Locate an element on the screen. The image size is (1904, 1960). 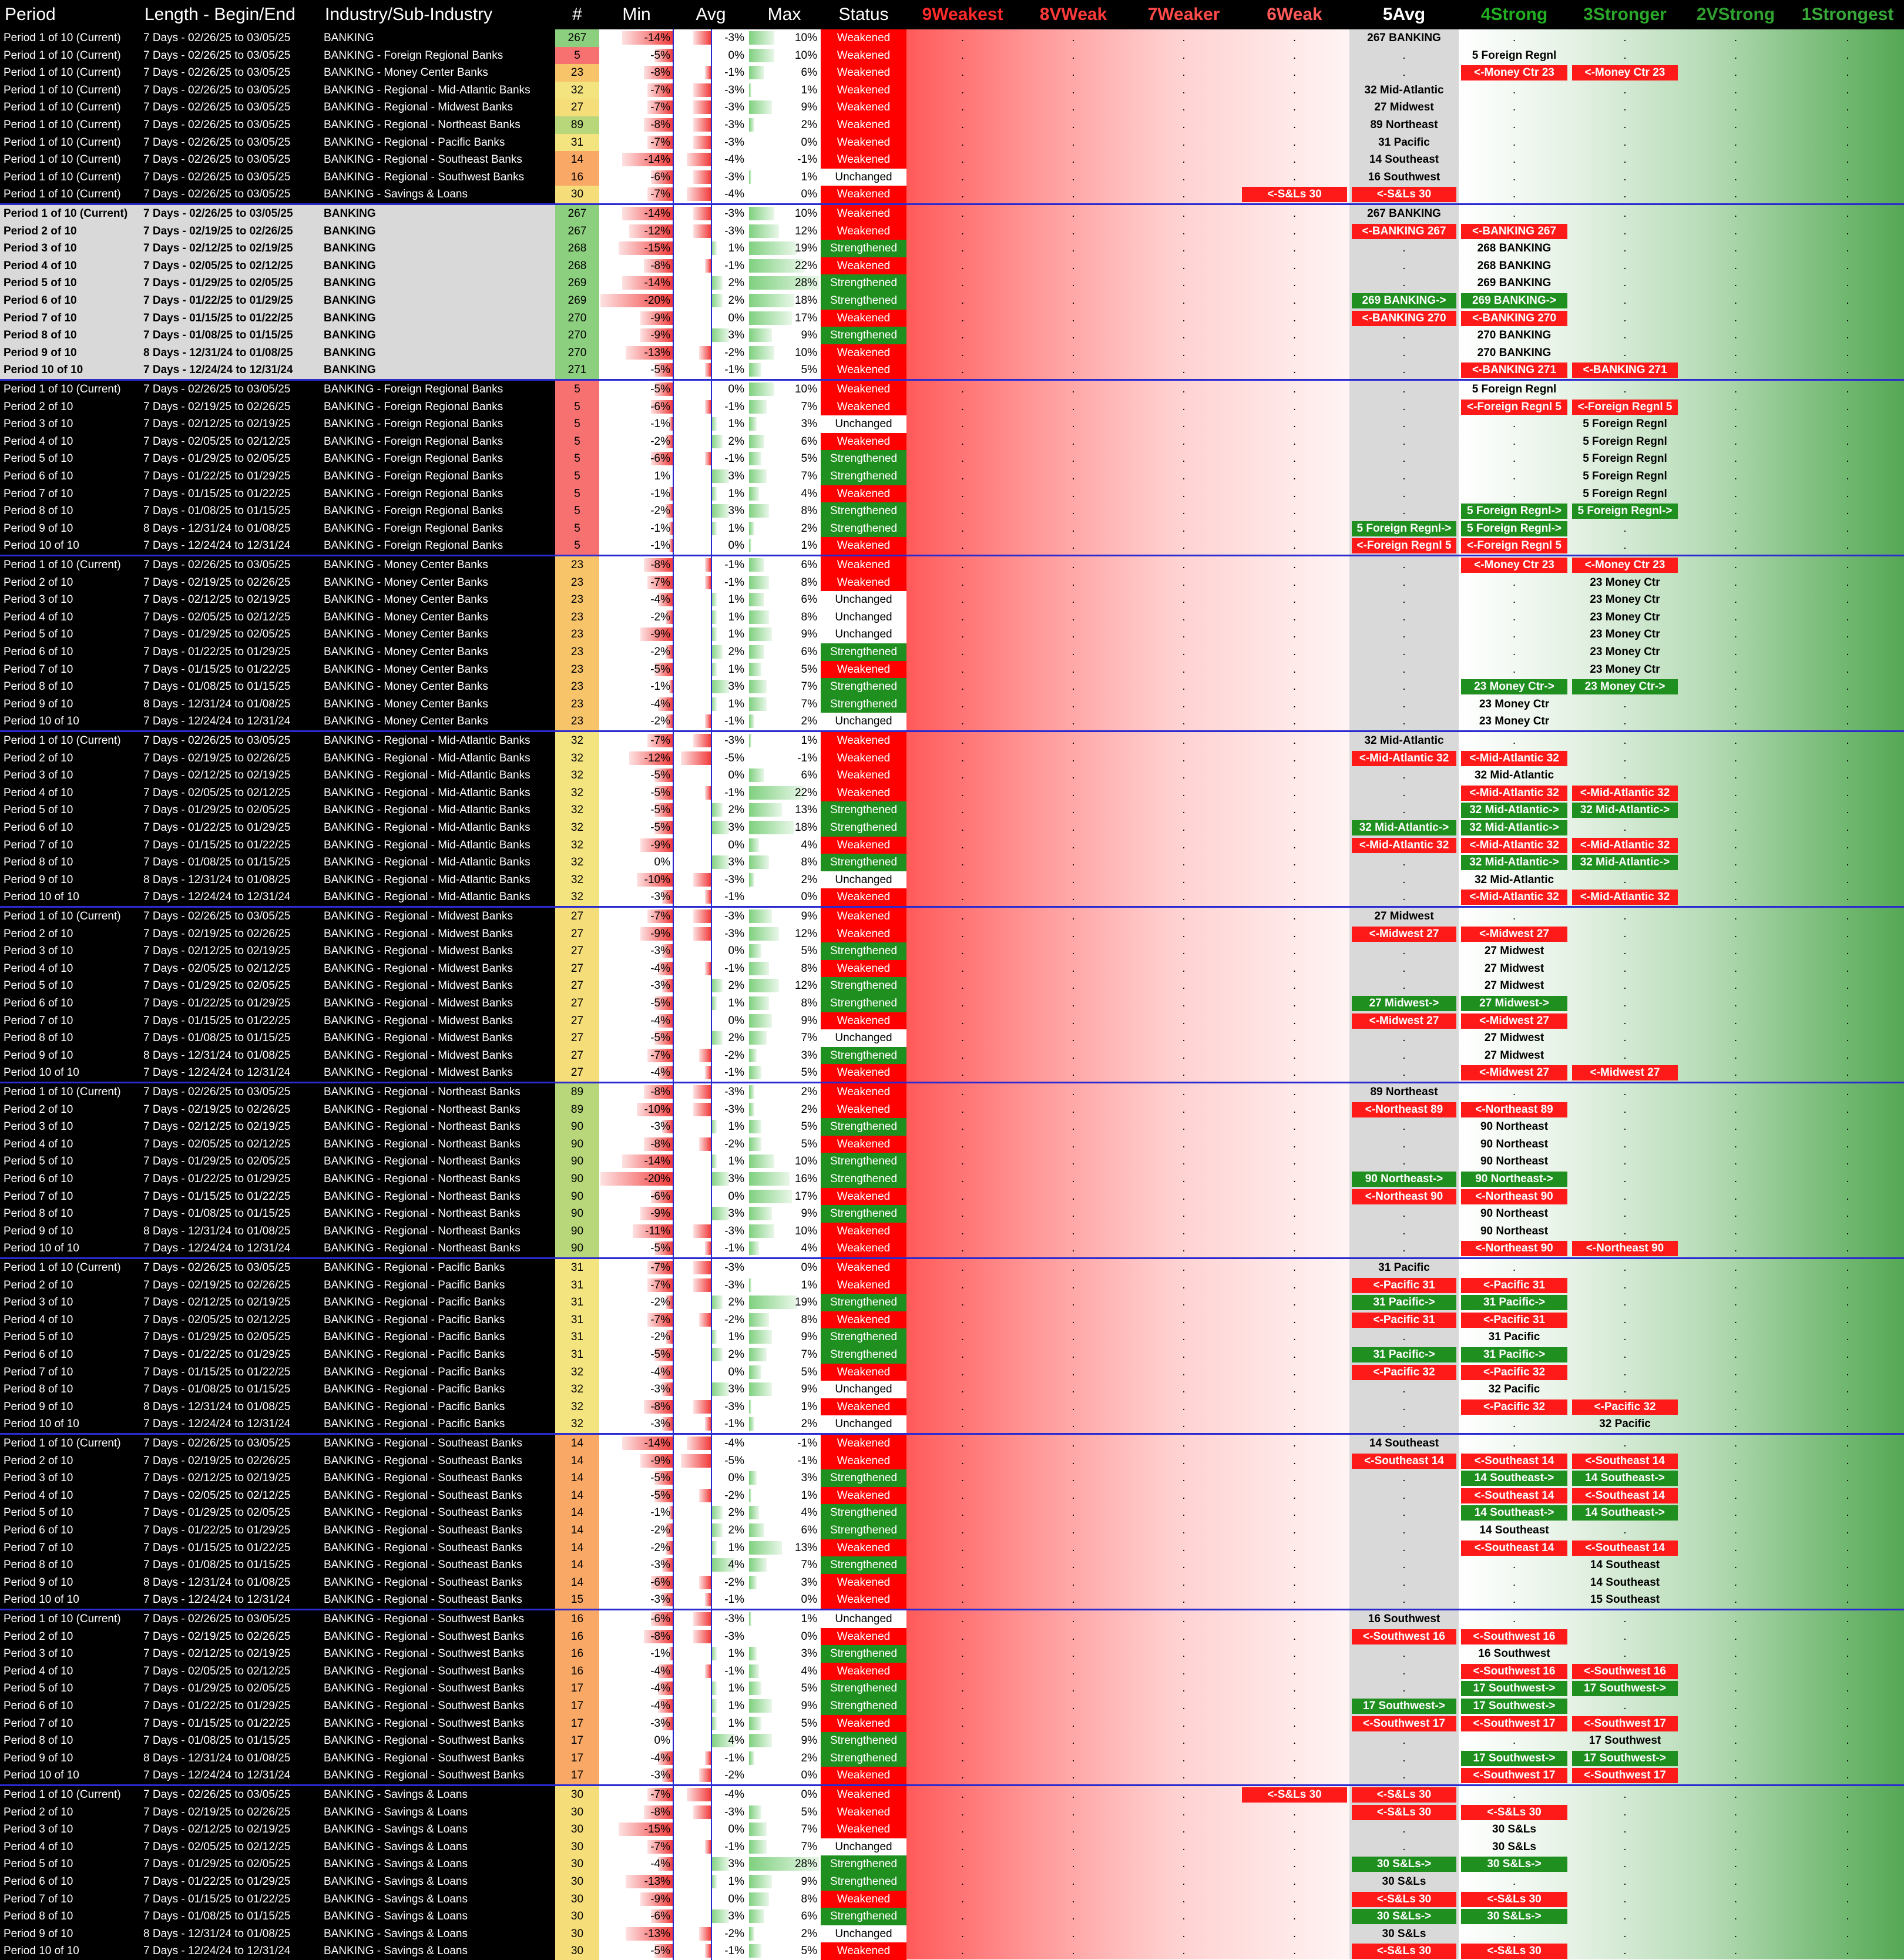
min-value: -2% is located at coordinates (660, 1302).